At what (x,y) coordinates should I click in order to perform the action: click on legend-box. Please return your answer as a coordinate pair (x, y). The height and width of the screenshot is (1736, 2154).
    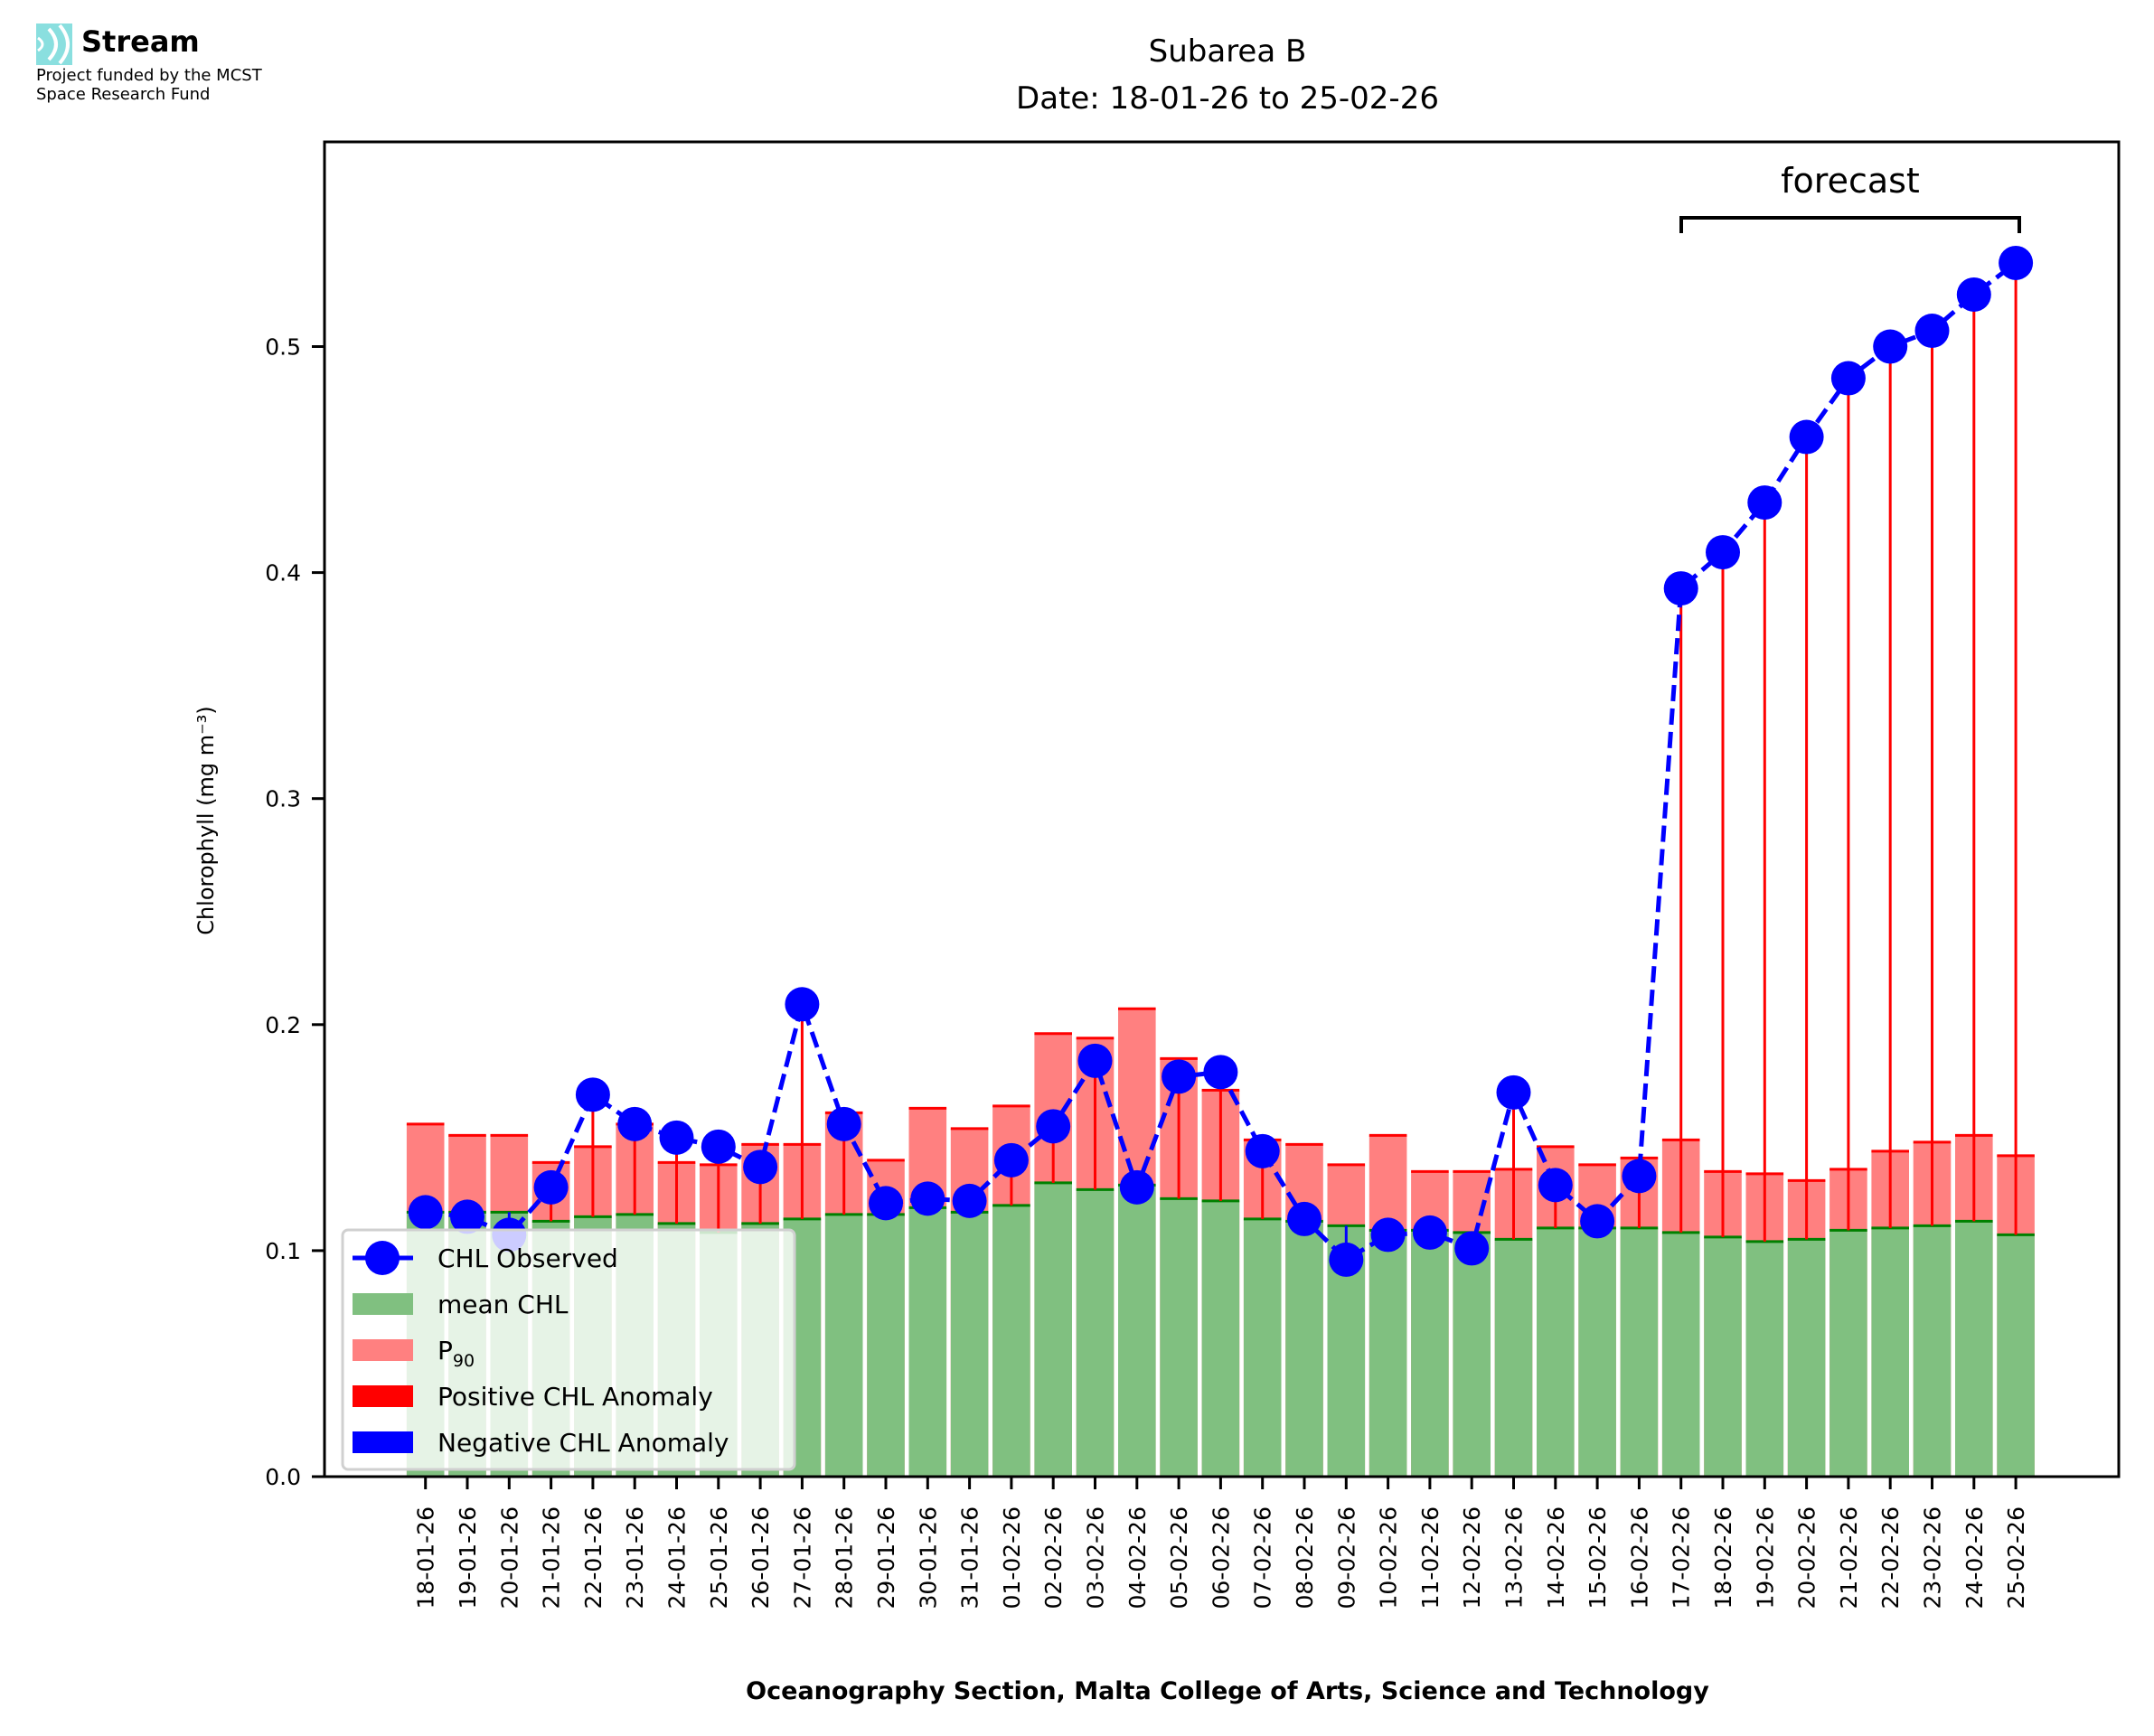
    Looking at the image, I should click on (568, 1349).